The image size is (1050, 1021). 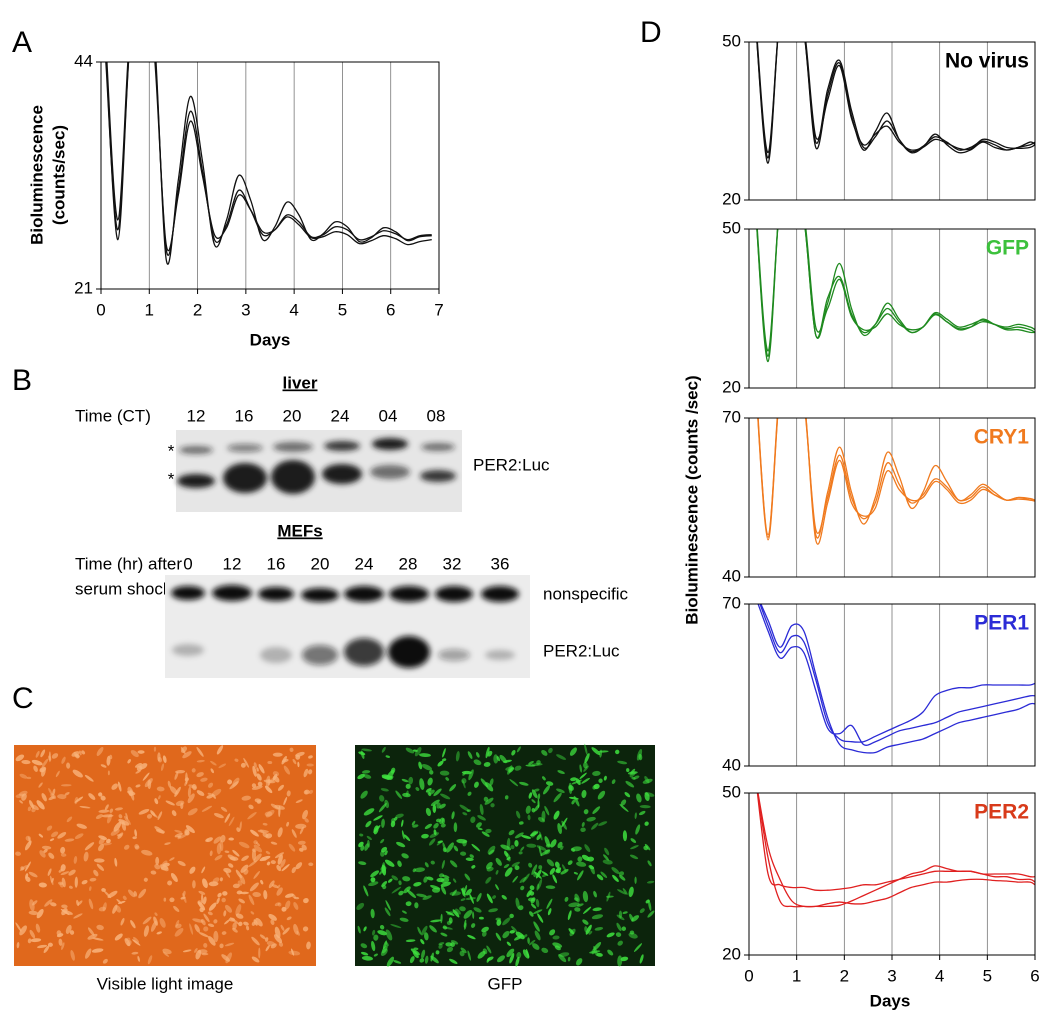 What do you see at coordinates (1001, 812) in the screenshot?
I see `chart-title: PER2` at bounding box center [1001, 812].